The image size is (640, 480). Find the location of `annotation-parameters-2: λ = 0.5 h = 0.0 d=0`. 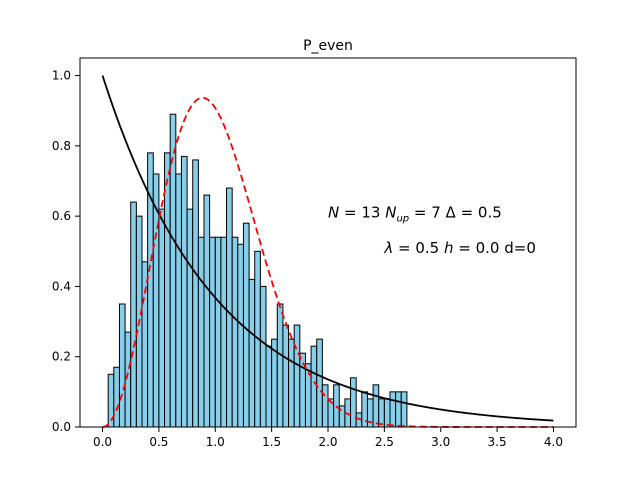

annotation-parameters-2: λ = 0.5 h = 0.0 d=0 is located at coordinates (459, 248).